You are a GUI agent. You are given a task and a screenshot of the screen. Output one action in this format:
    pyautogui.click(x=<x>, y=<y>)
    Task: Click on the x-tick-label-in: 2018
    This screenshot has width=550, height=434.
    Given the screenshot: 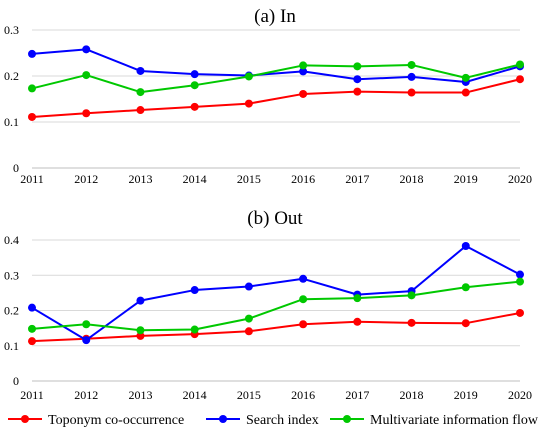 What is the action you would take?
    pyautogui.click(x=412, y=179)
    